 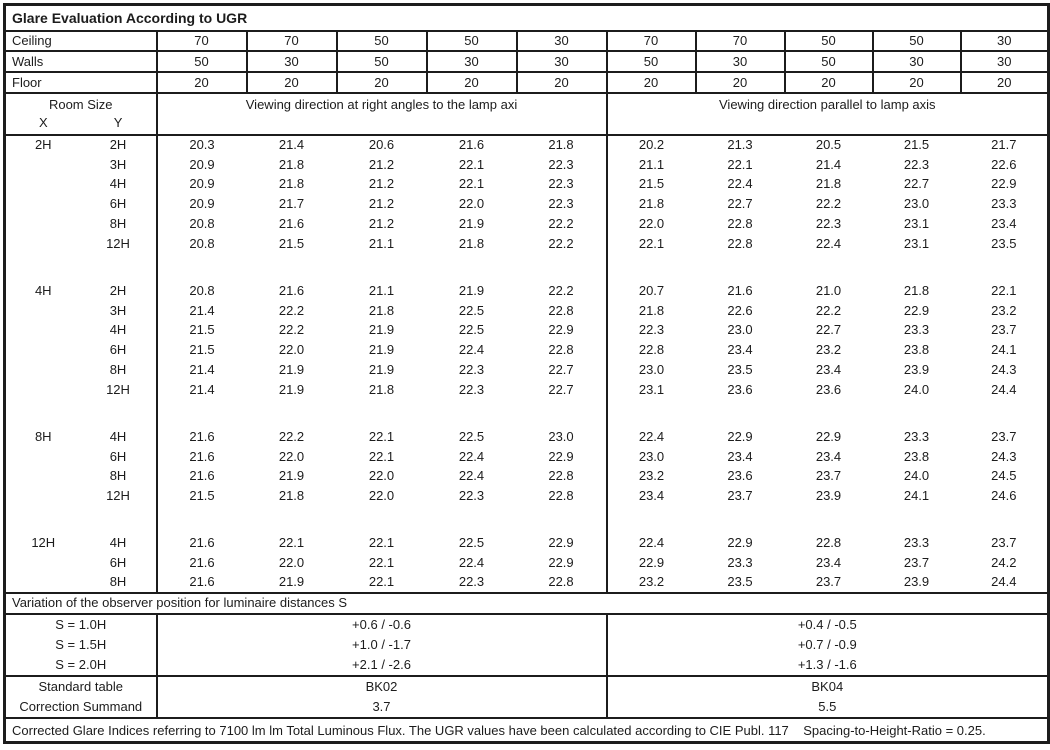 What do you see at coordinates (650, 144) in the screenshot?
I see `ugr-value: 20.2` at bounding box center [650, 144].